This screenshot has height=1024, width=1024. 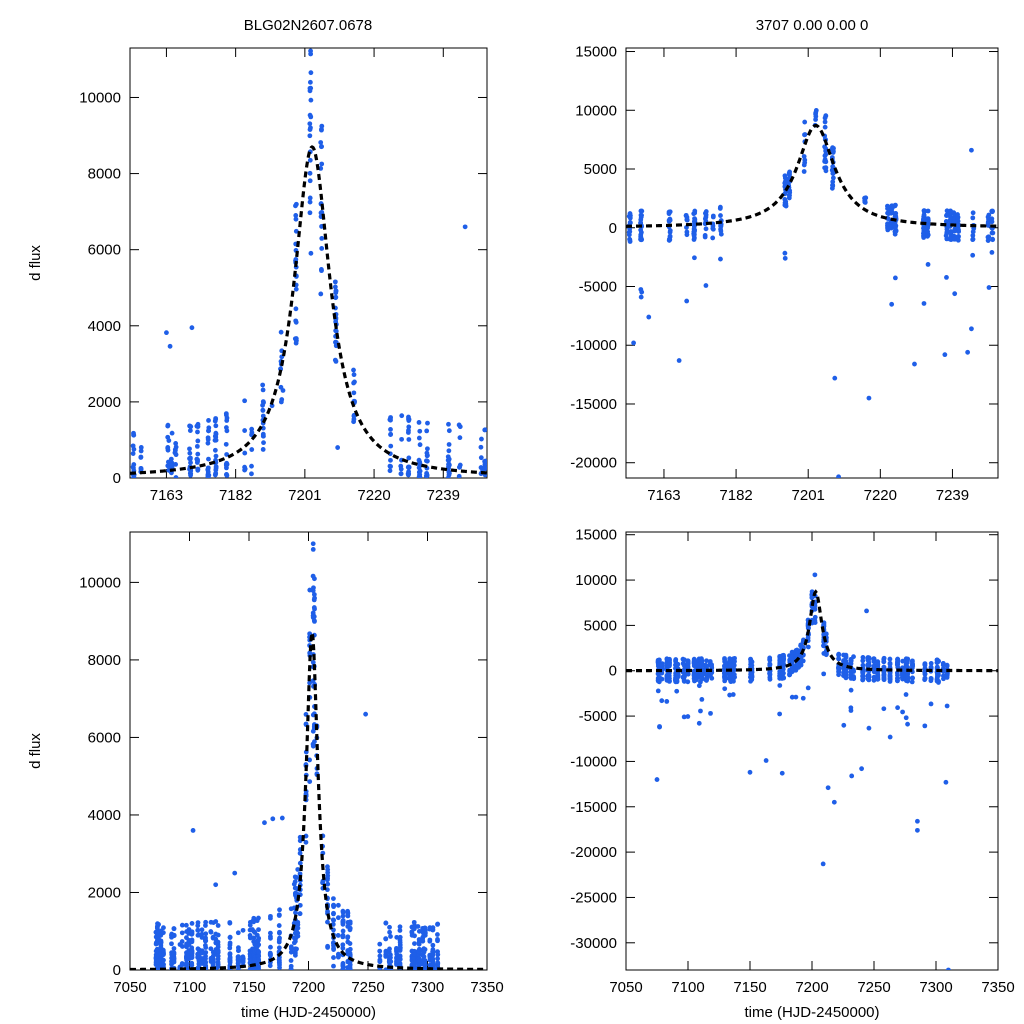 What do you see at coordinates (308, 987) in the screenshot?
I see `x-tick-label: 7200` at bounding box center [308, 987].